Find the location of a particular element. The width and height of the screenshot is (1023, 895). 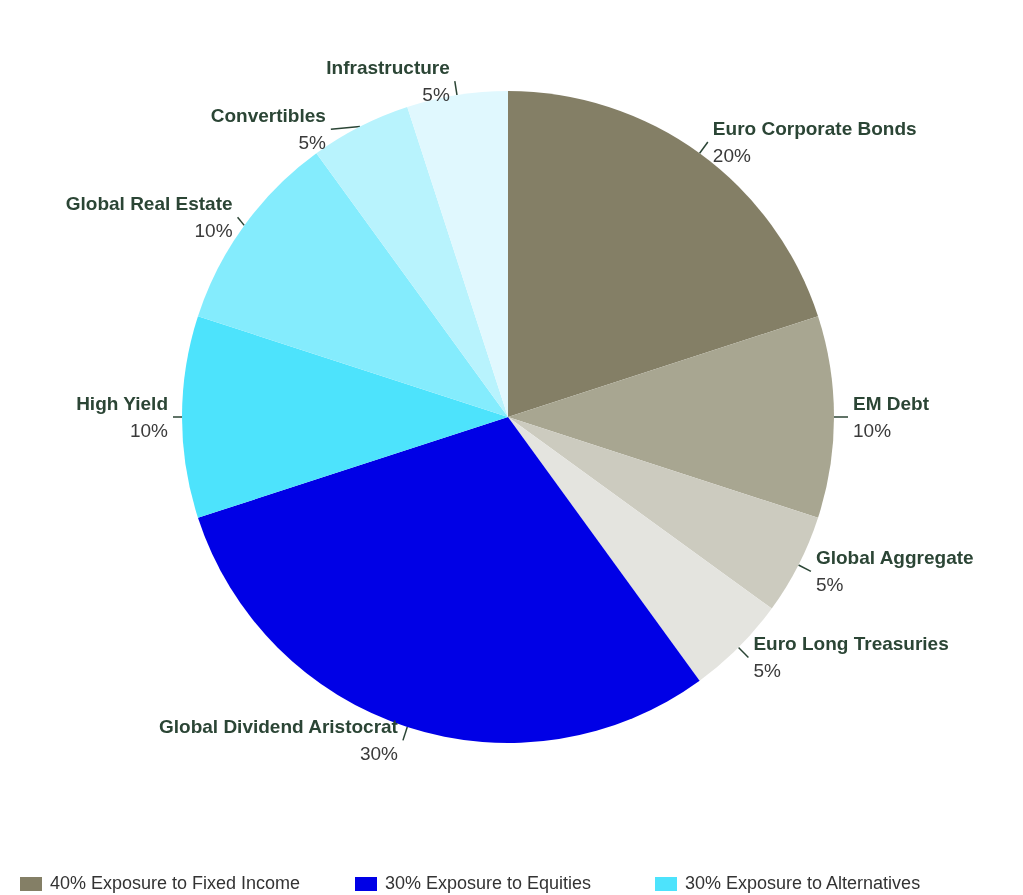

text: 40% Exposure to Fixed Income is located at coordinates (175, 883).